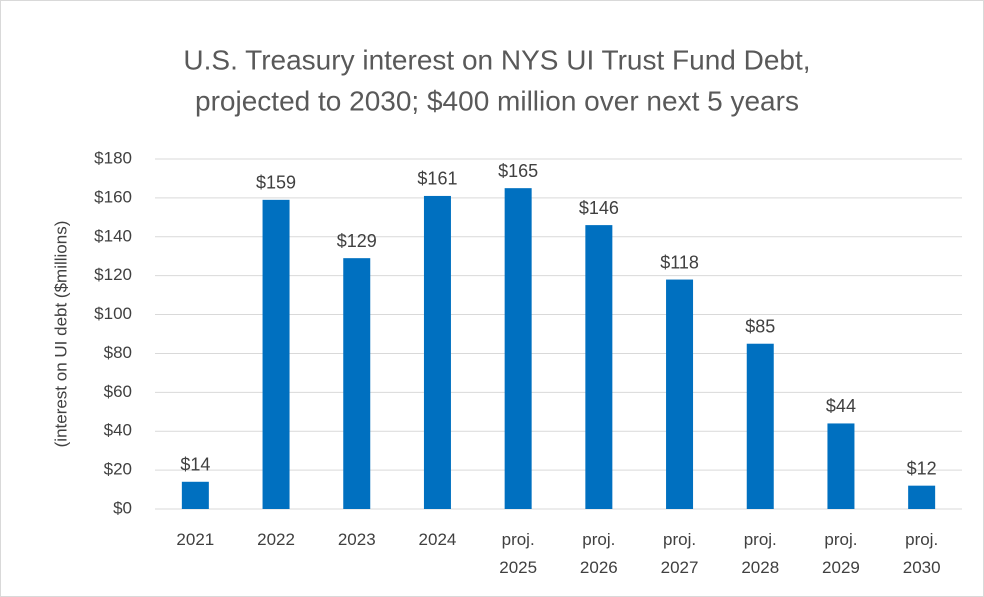  I want to click on y-tick-label: $40, so click(118, 430).